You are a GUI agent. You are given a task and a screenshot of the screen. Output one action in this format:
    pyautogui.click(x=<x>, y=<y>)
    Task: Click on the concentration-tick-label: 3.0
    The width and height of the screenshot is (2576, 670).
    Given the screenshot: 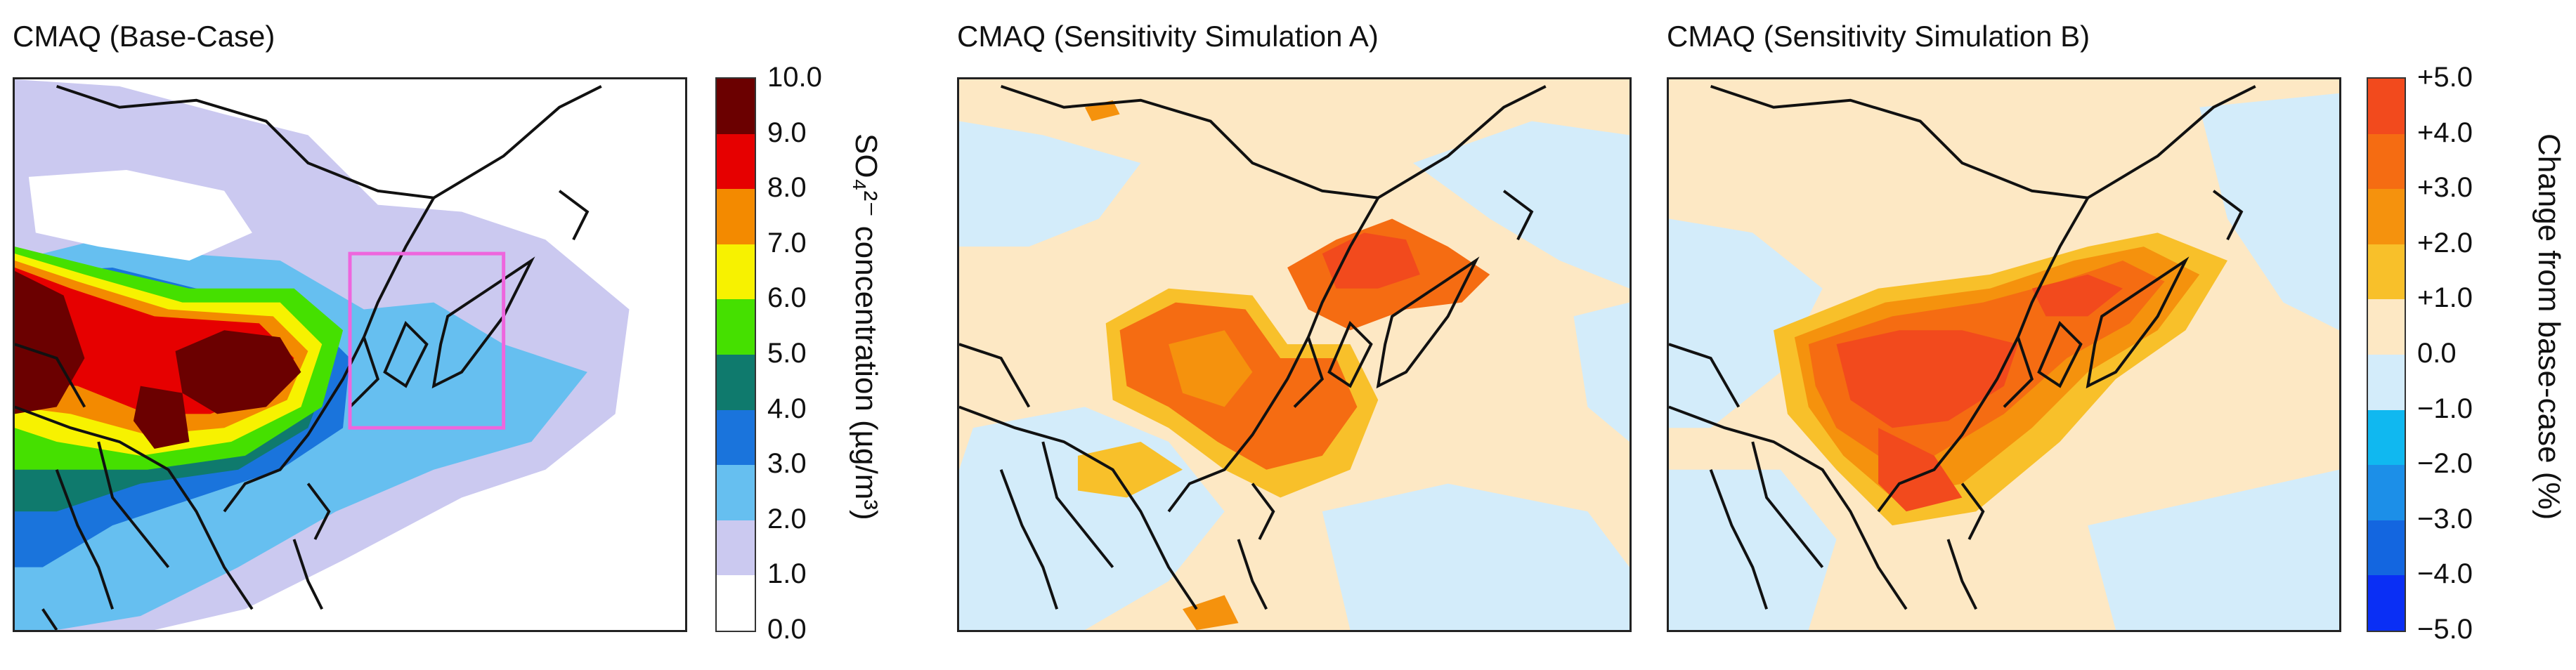 What is the action you would take?
    pyautogui.click(x=787, y=464)
    